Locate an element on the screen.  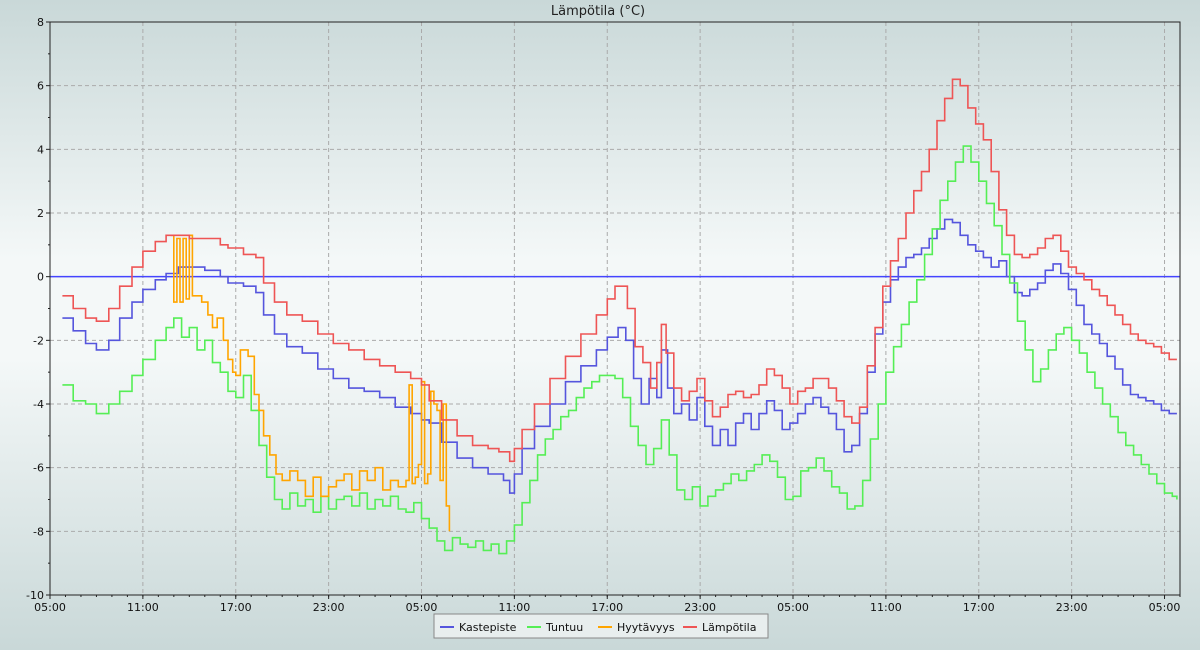
y-axis: -10 -8 -6 -4 -2 0 2 4 6 8 is located at coordinates (38, 309).